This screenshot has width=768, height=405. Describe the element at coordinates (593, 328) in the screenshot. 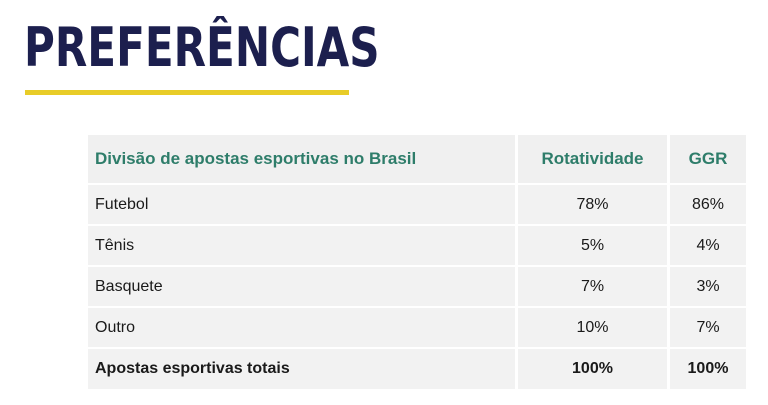

I see `turnover-cell: 10%` at that location.